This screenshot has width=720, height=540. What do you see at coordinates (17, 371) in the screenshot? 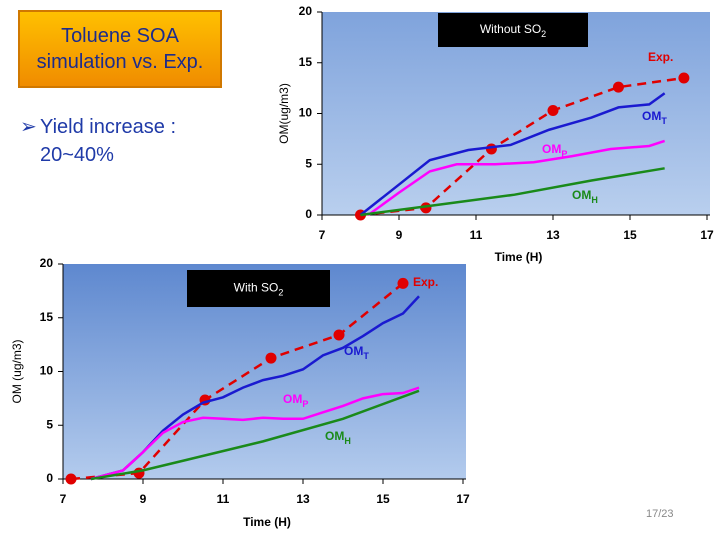
I see `y-axis-label: OM (ug/m3)` at bounding box center [17, 371].